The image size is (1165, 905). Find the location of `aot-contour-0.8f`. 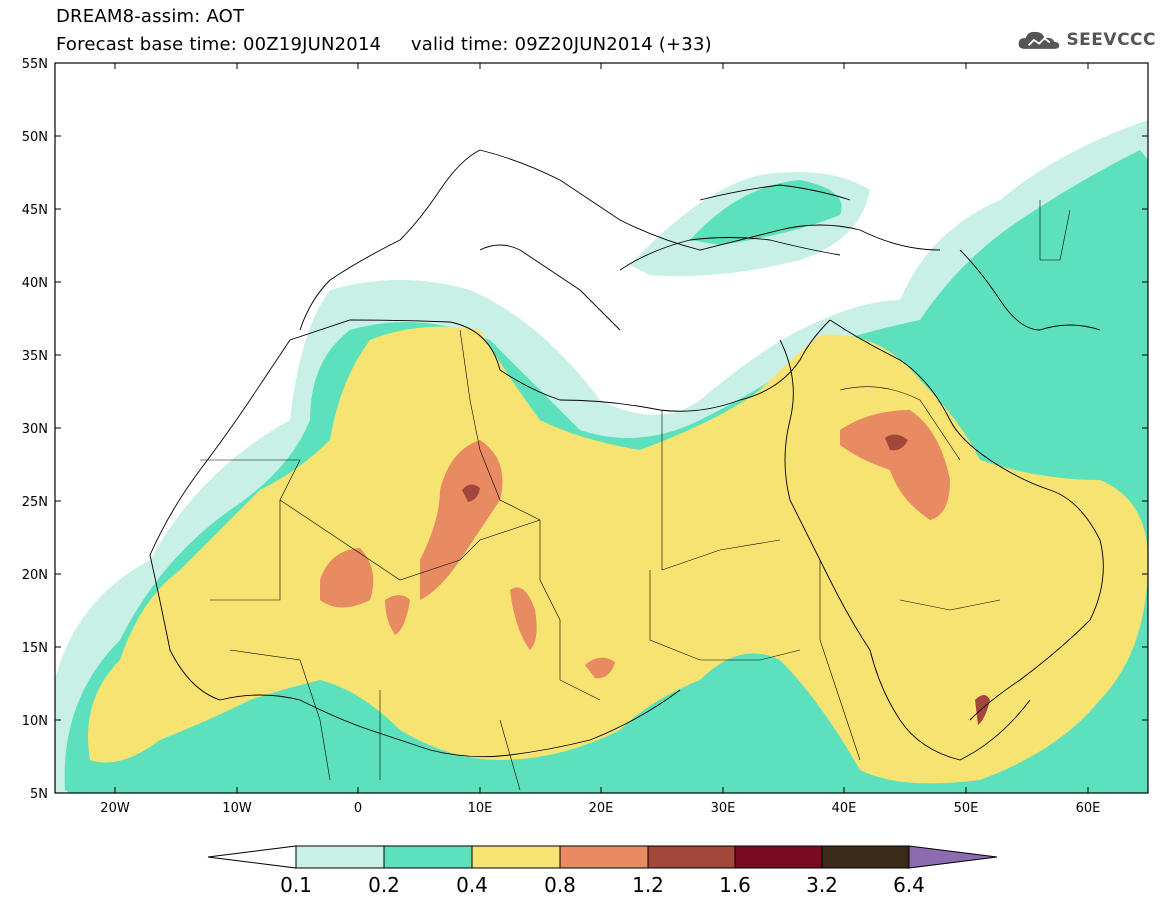

aot-contour-0.8f is located at coordinates (895, 465).